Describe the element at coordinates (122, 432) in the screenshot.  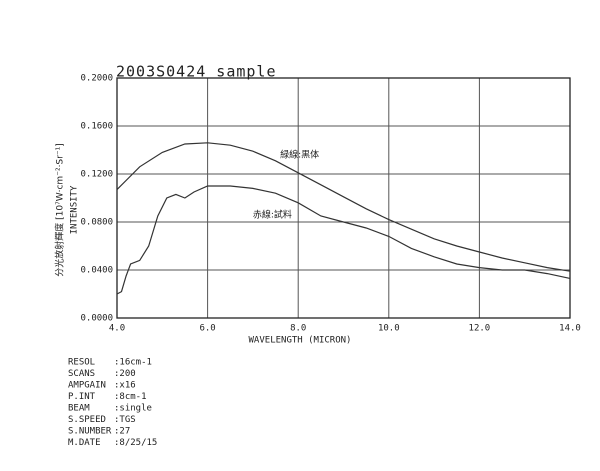
I see `info-value: :27` at that location.